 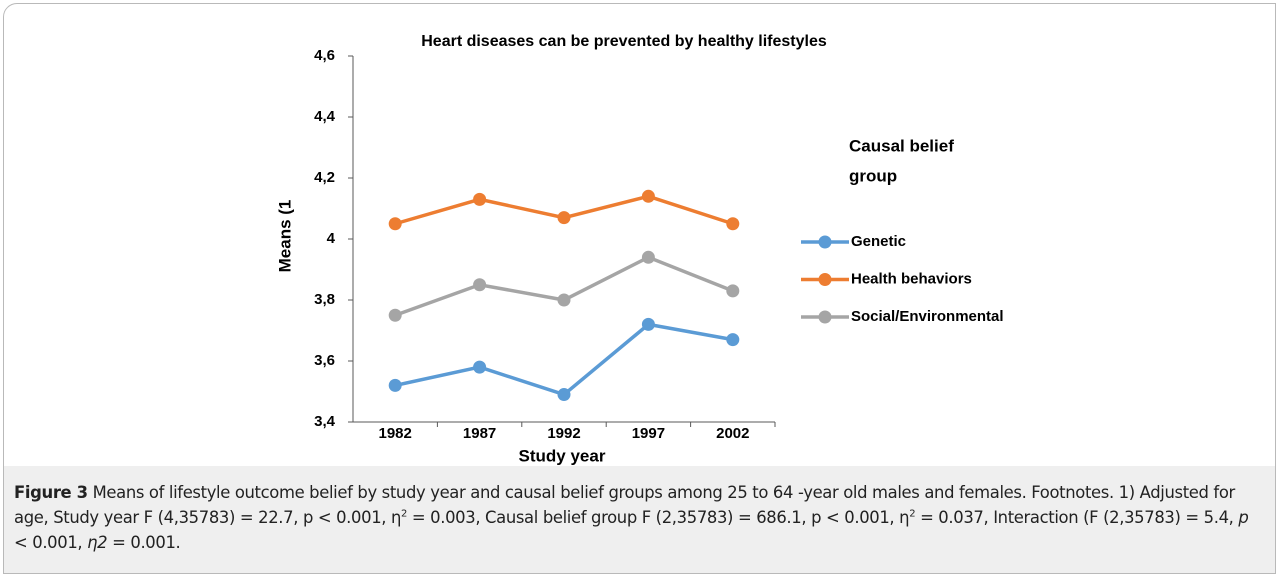 What do you see at coordinates (1243, 517) in the screenshot?
I see `caption-italic: p` at bounding box center [1243, 517].